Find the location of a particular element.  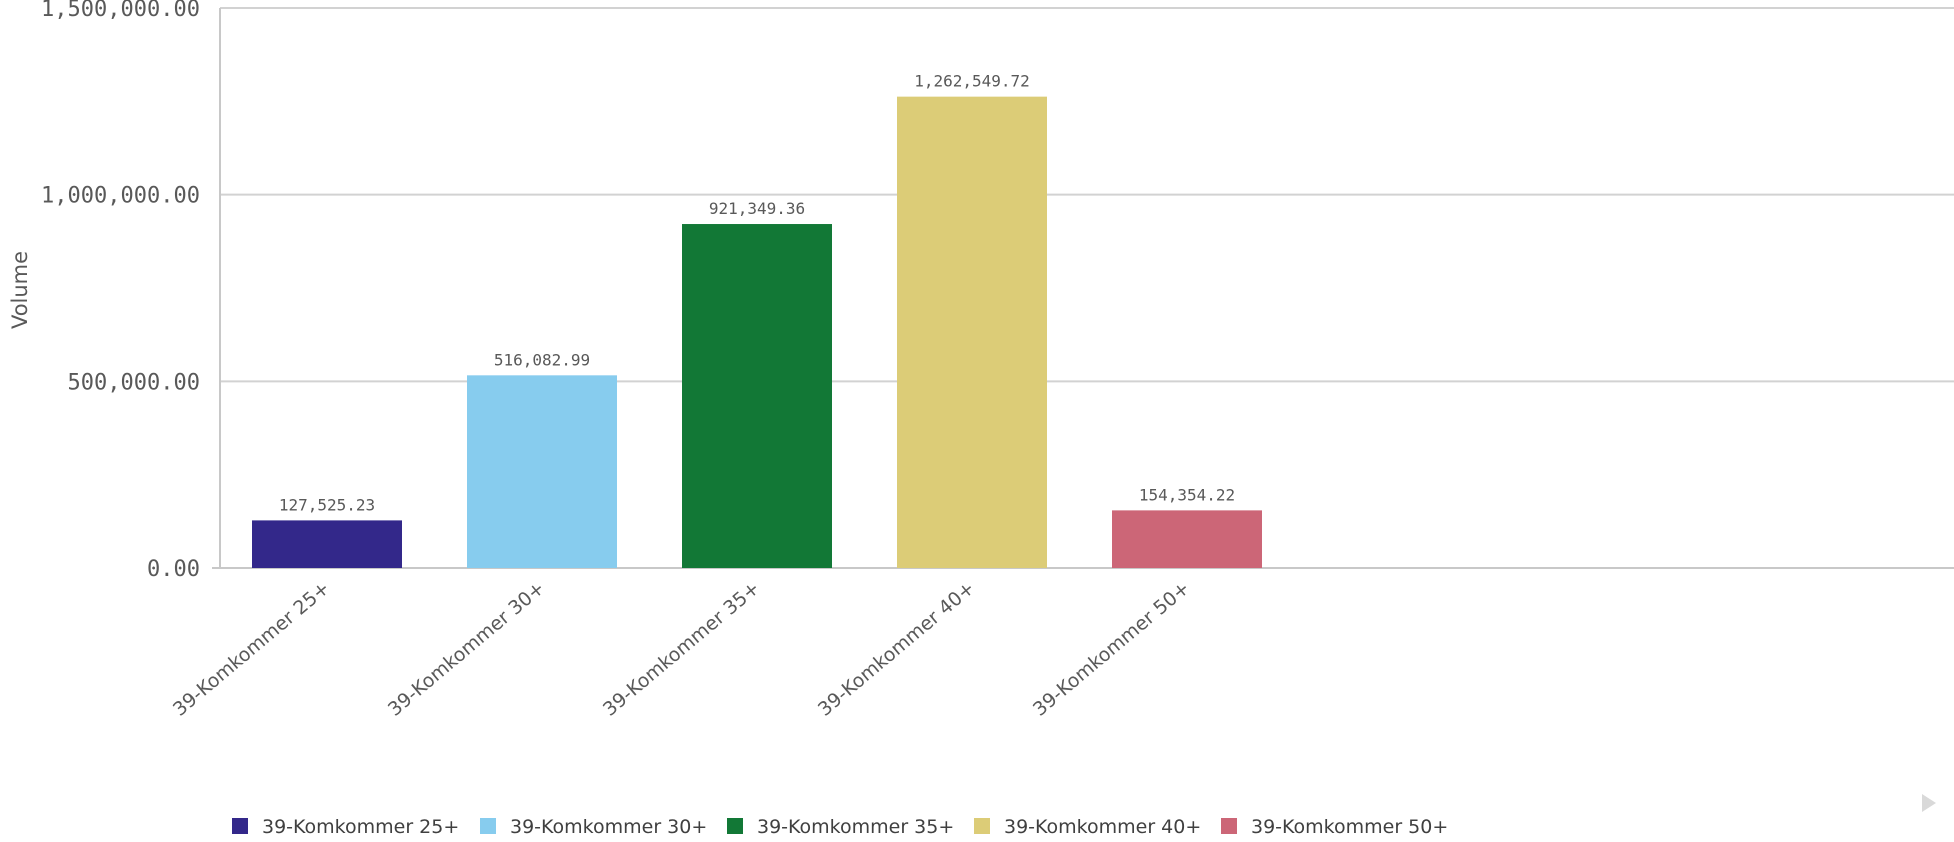

legend-label: 39-Komkommer 25+ is located at coordinates (360, 827).